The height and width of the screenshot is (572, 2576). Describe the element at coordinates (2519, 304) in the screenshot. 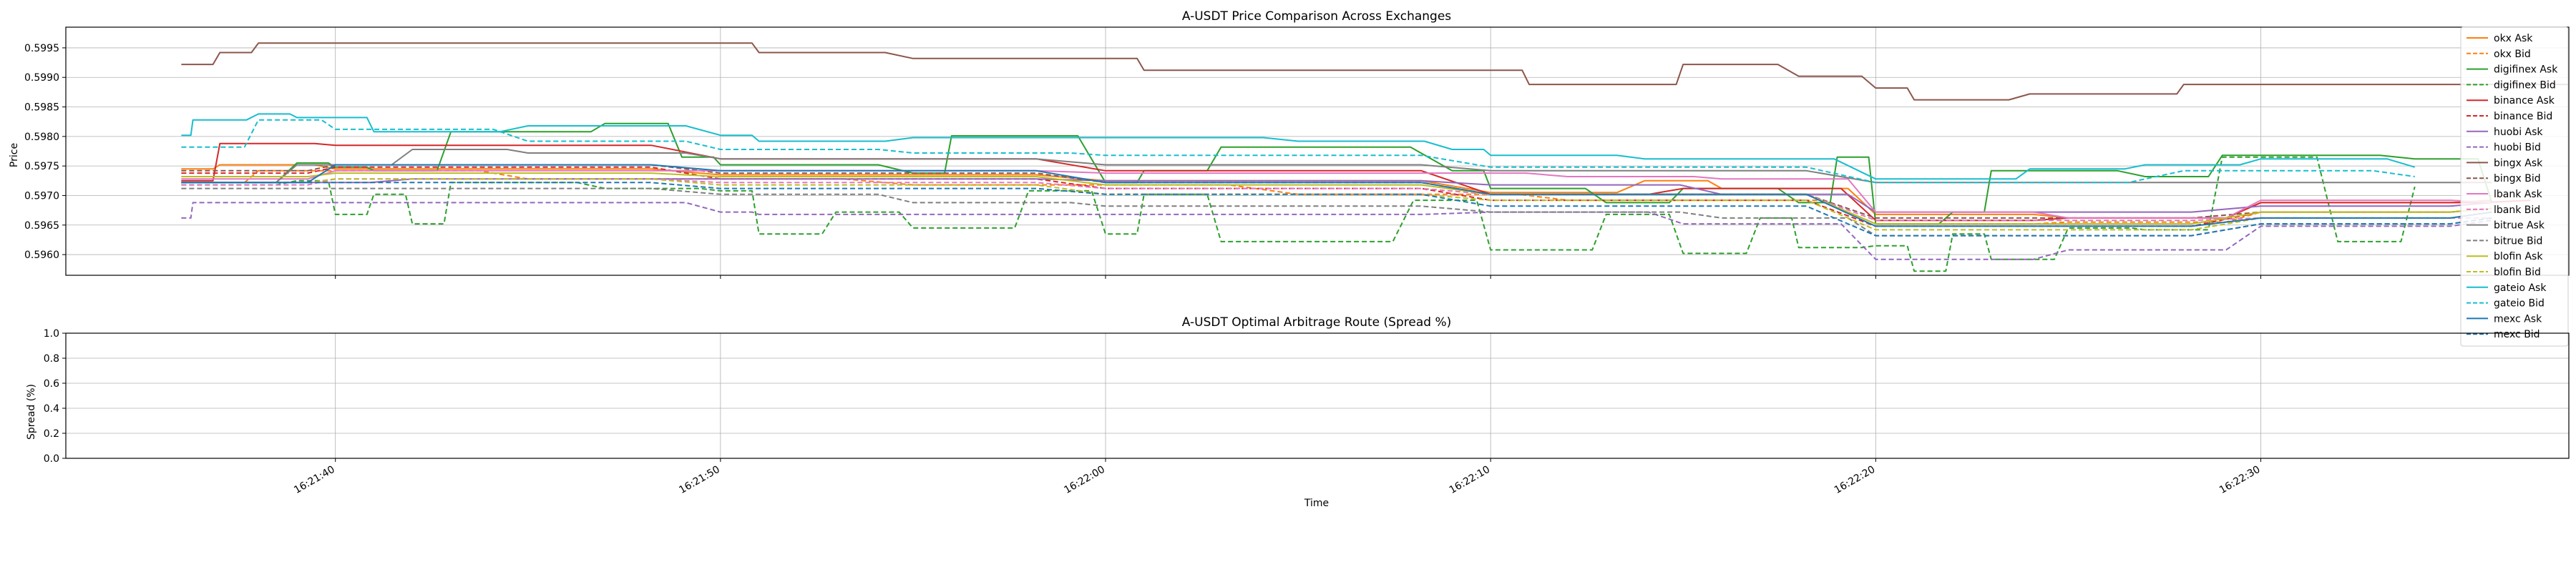

I see `legend-label: gateio Bid` at that location.